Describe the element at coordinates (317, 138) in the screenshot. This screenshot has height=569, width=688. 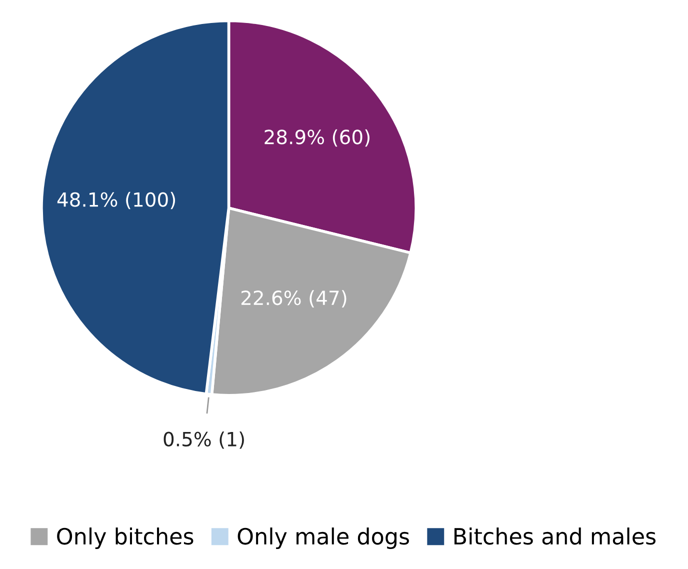
I see `data-label: 28.9% (60)` at that location.